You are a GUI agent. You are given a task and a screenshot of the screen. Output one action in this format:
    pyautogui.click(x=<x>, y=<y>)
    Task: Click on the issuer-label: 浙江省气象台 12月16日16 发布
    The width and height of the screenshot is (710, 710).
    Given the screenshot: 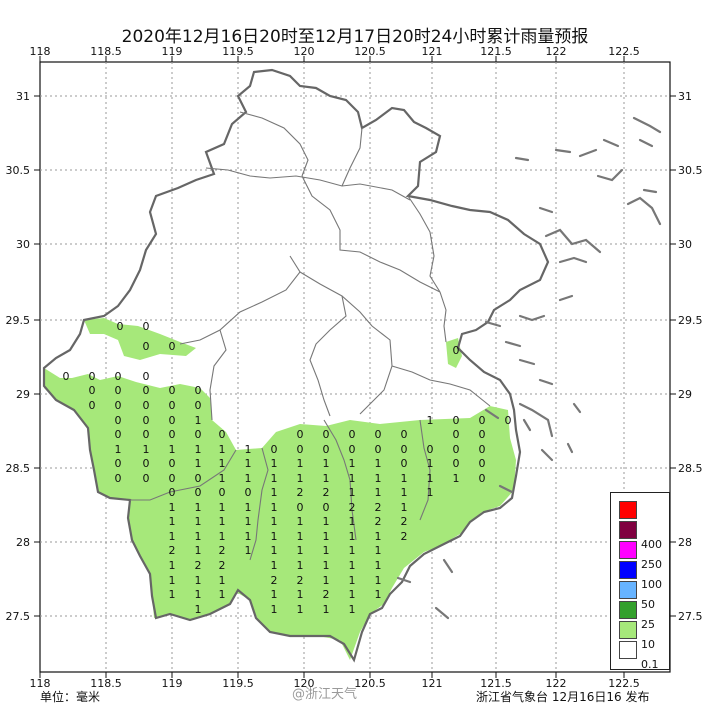 What is the action you would take?
    pyautogui.click(x=563, y=697)
    